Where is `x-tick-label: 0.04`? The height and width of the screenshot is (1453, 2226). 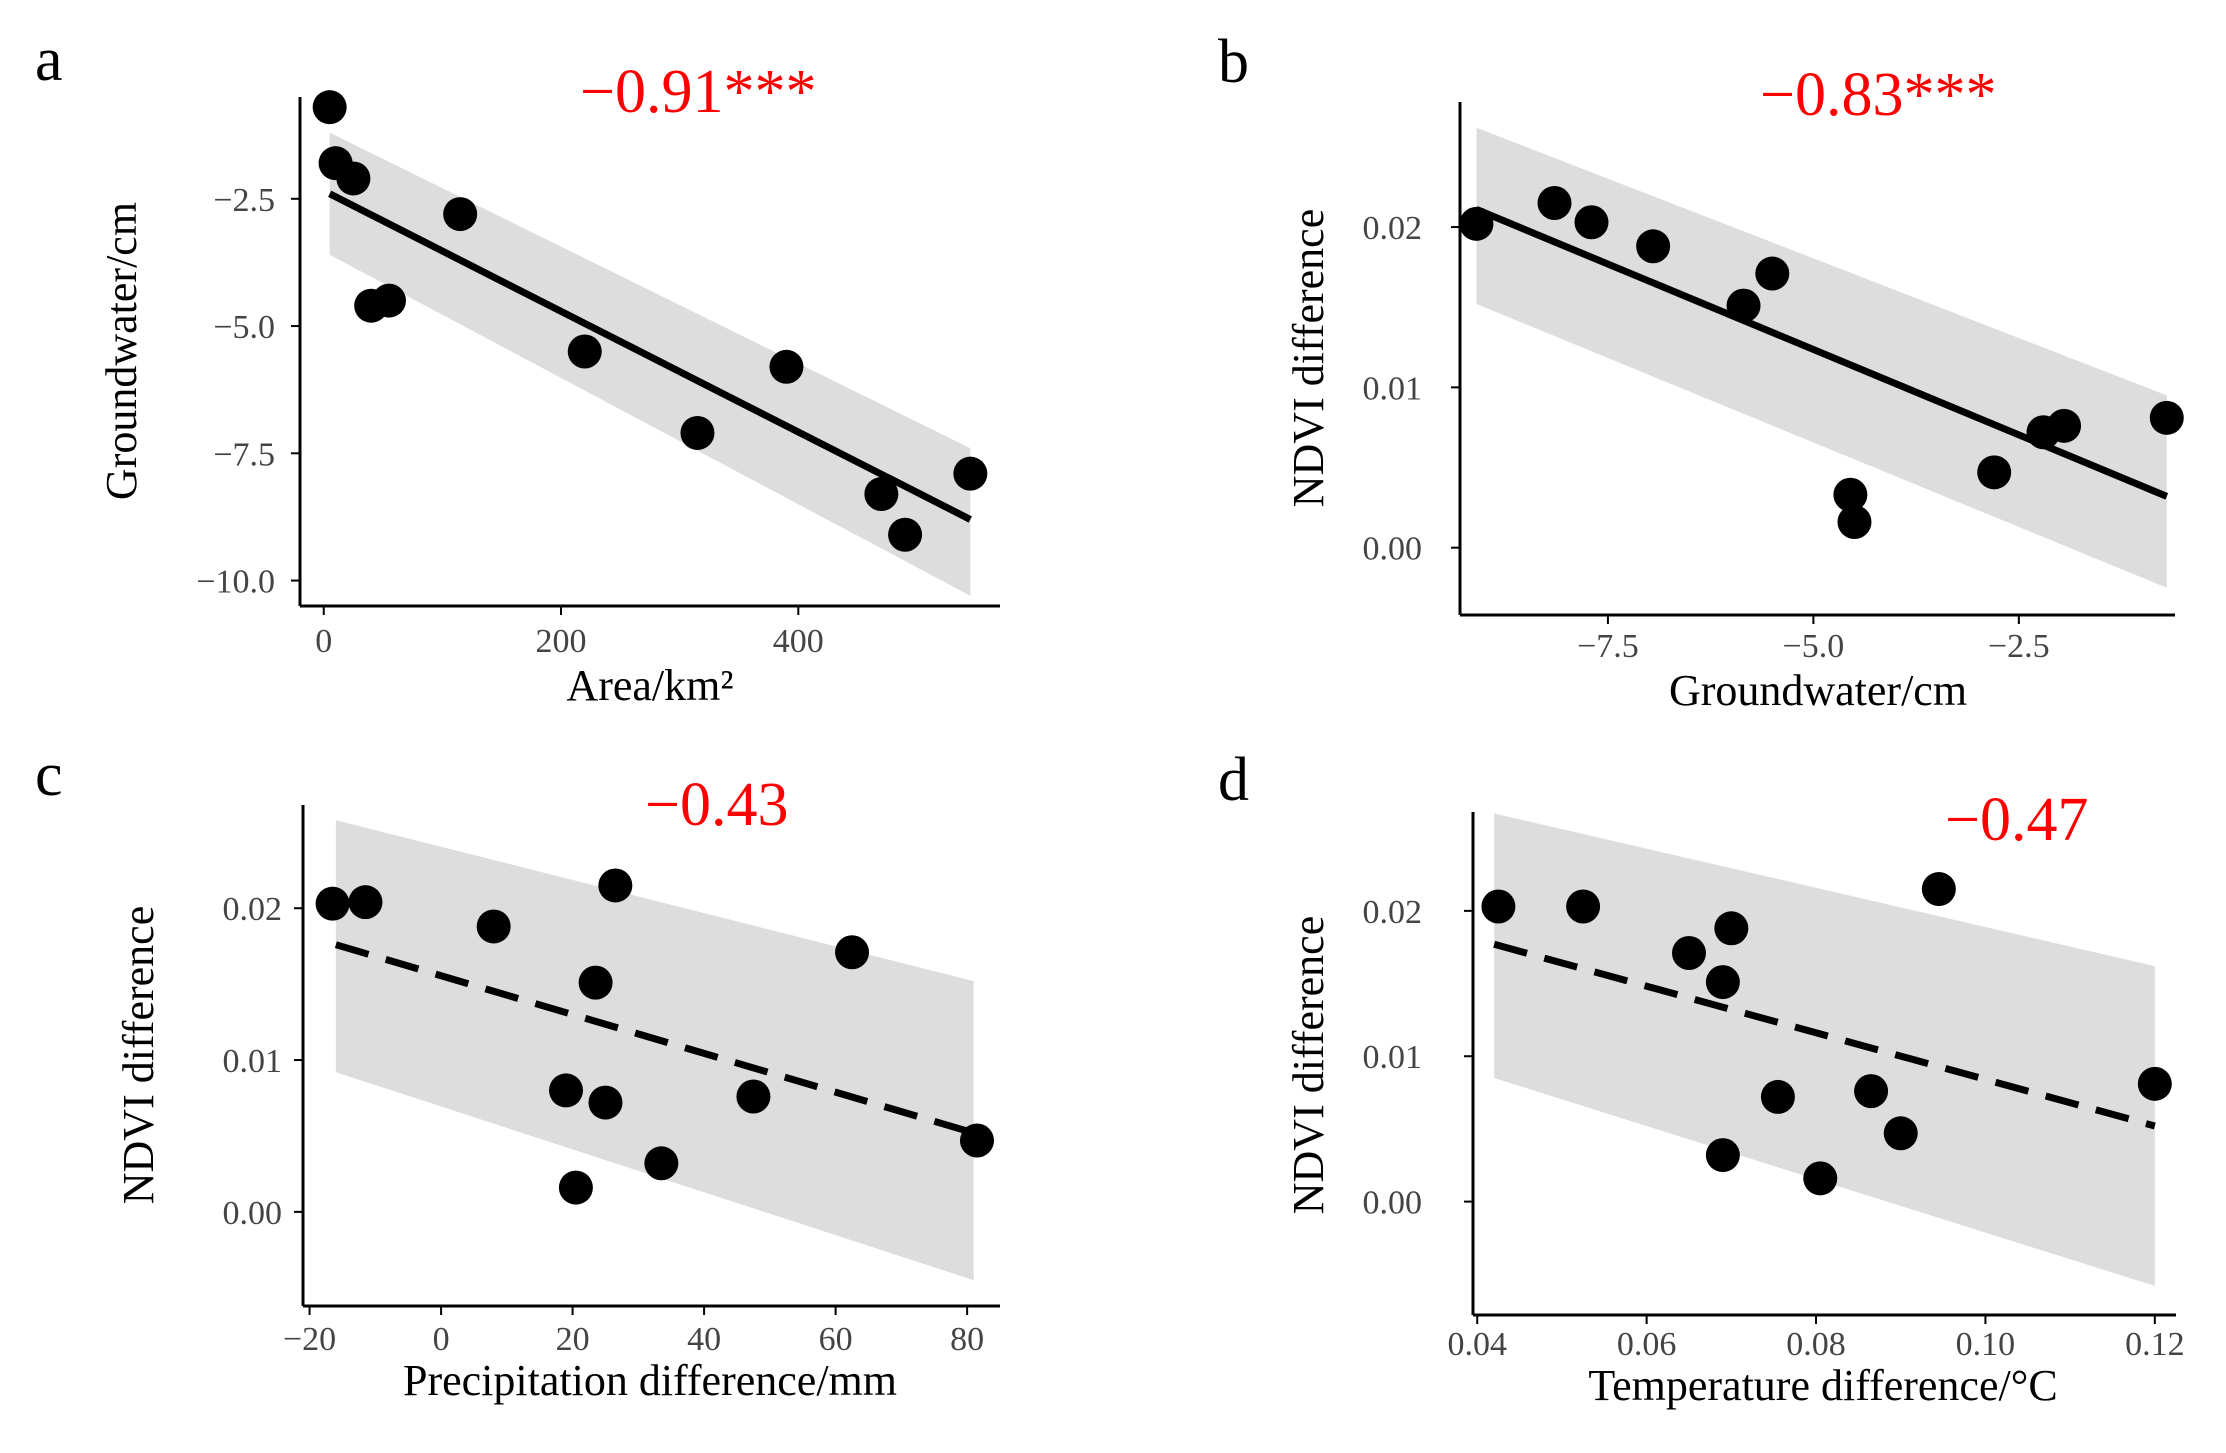
x-tick-label: 0.04 is located at coordinates (1477, 1344).